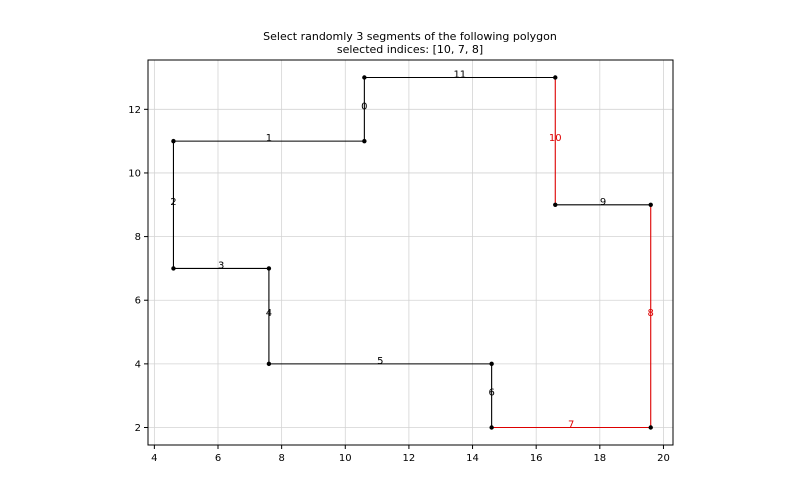  What do you see at coordinates (472, 458) in the screenshot?
I see `x-tick-label: 14` at bounding box center [472, 458].